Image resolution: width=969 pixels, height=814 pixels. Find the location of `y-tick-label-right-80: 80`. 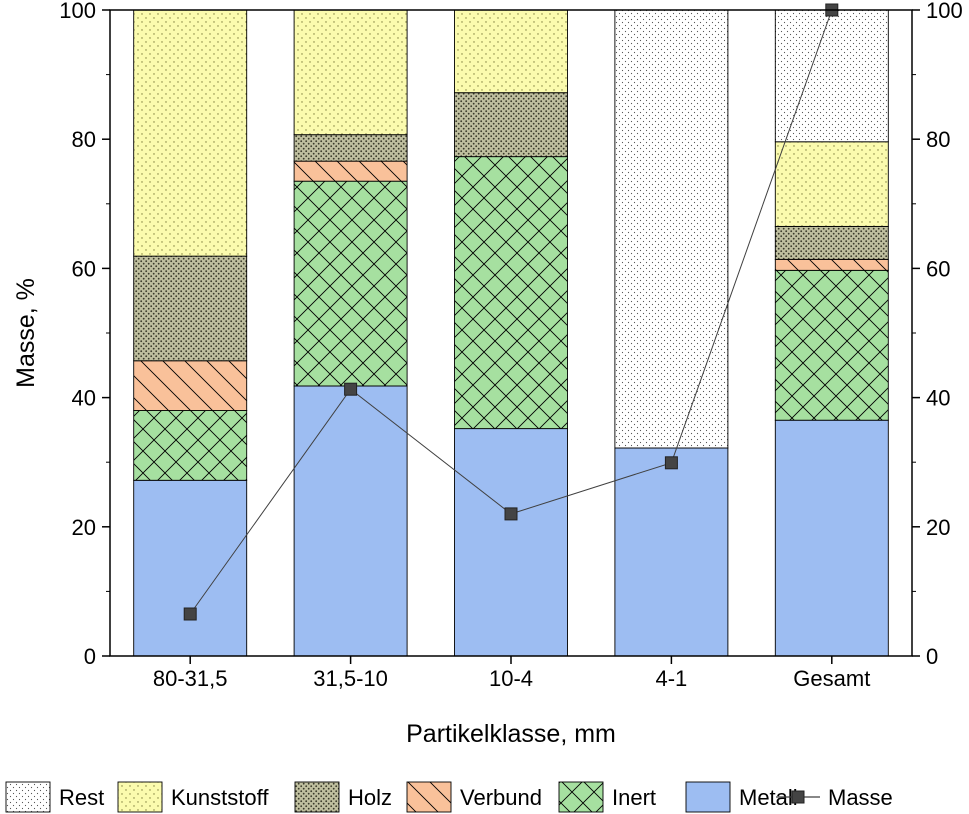

y-tick-label-right-80: 80 is located at coordinates (938, 139).